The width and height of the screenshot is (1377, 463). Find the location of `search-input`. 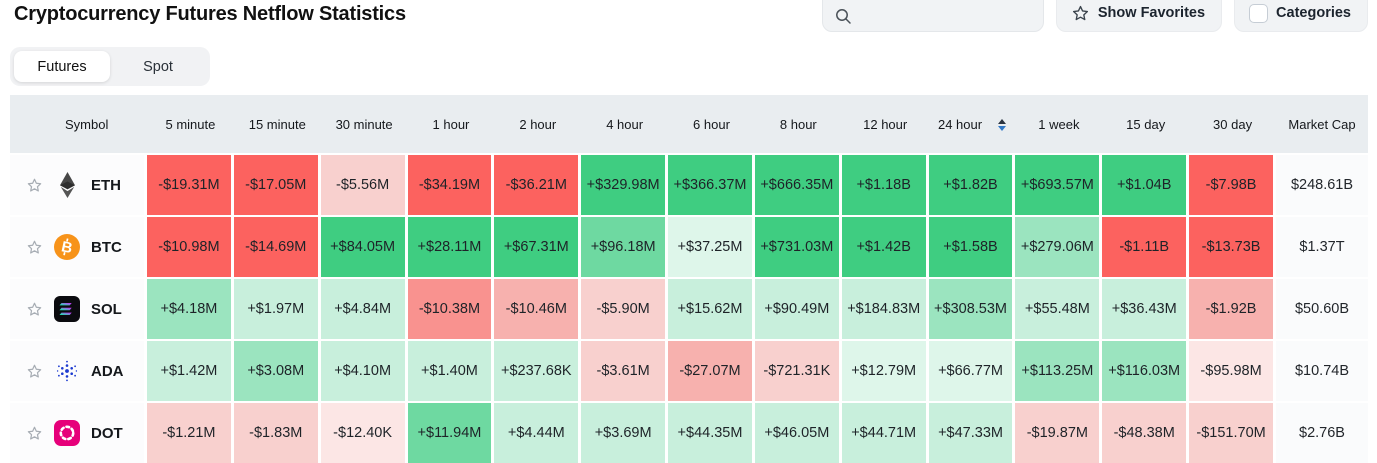

search-input is located at coordinates (946, 13).